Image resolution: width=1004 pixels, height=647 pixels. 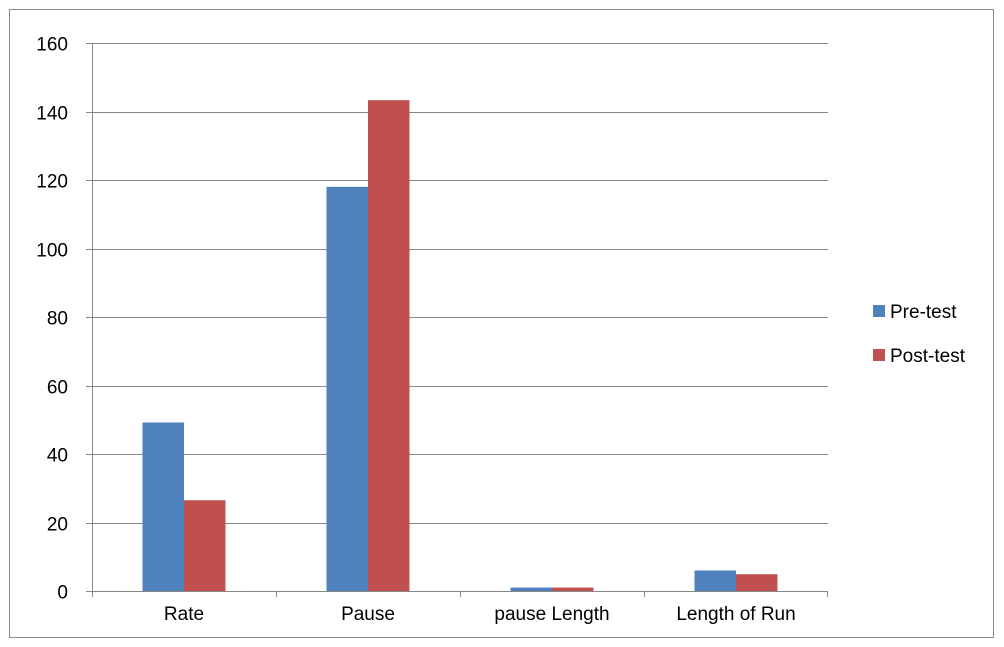 I want to click on x-category-label: Rate, so click(x=184, y=614).